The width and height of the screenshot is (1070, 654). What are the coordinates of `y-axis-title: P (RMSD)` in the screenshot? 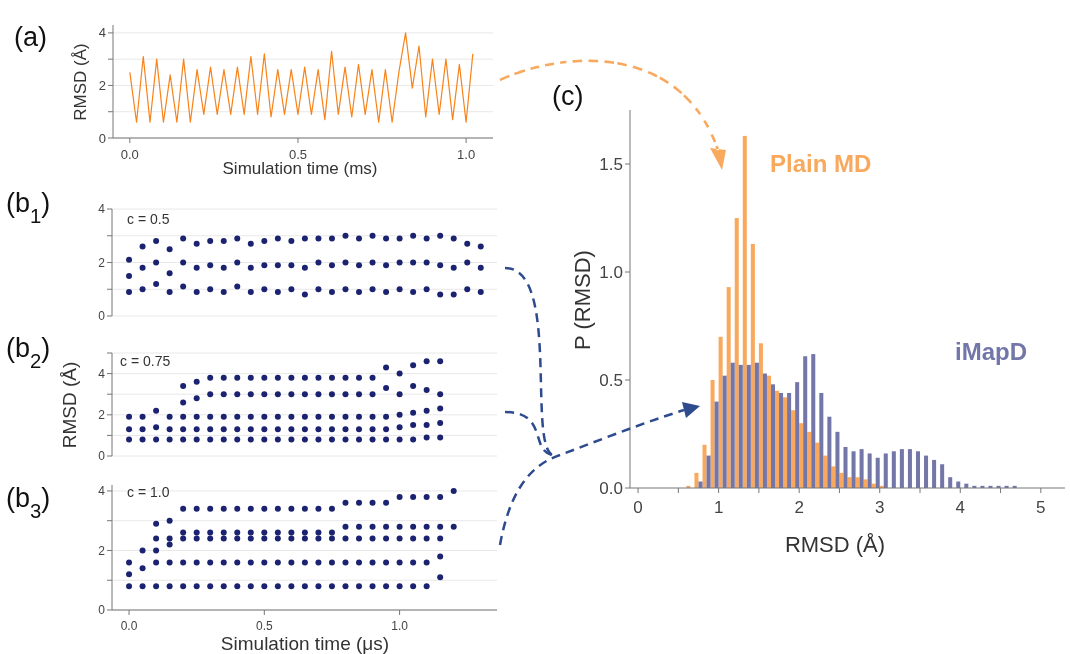 It's located at (582, 300).